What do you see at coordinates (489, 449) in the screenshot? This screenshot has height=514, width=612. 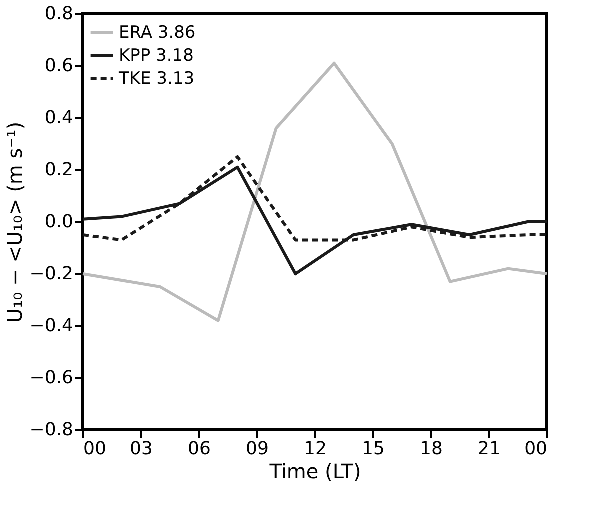 I see `x-tick-label: 21` at bounding box center [489, 449].